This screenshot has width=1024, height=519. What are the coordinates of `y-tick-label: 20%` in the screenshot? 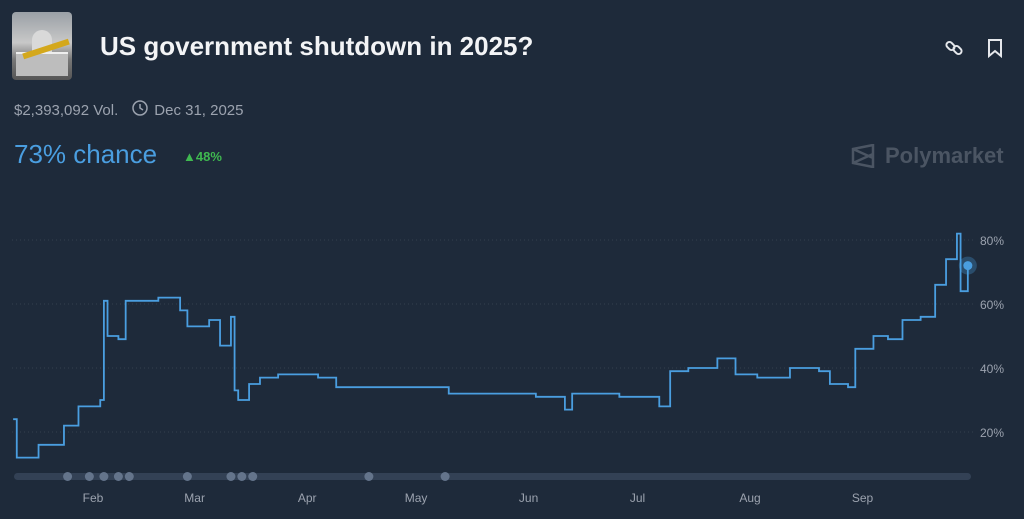 It's located at (992, 433).